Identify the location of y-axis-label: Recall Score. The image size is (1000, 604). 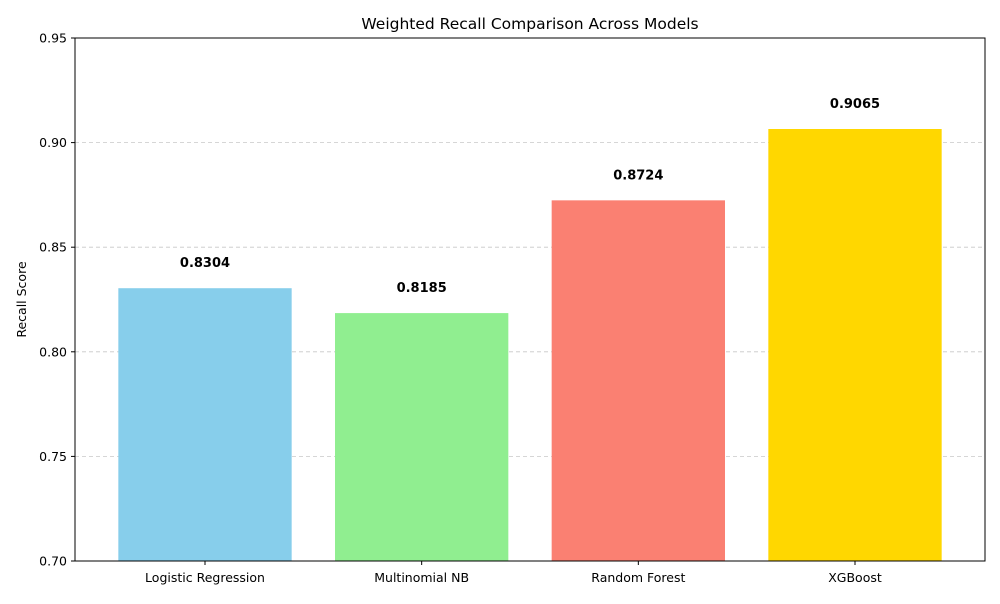
(21, 299).